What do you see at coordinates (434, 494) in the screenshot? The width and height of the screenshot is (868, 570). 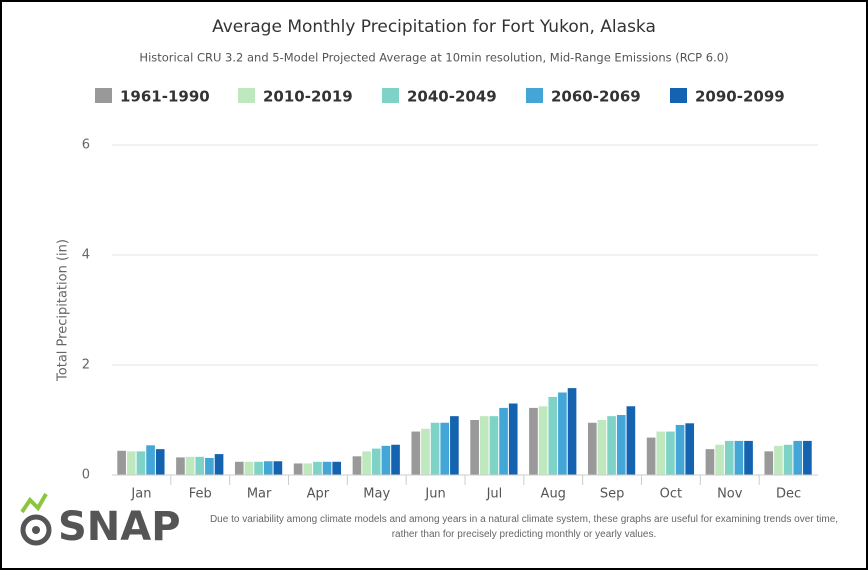 I see `x-tick-label: Jun` at bounding box center [434, 494].